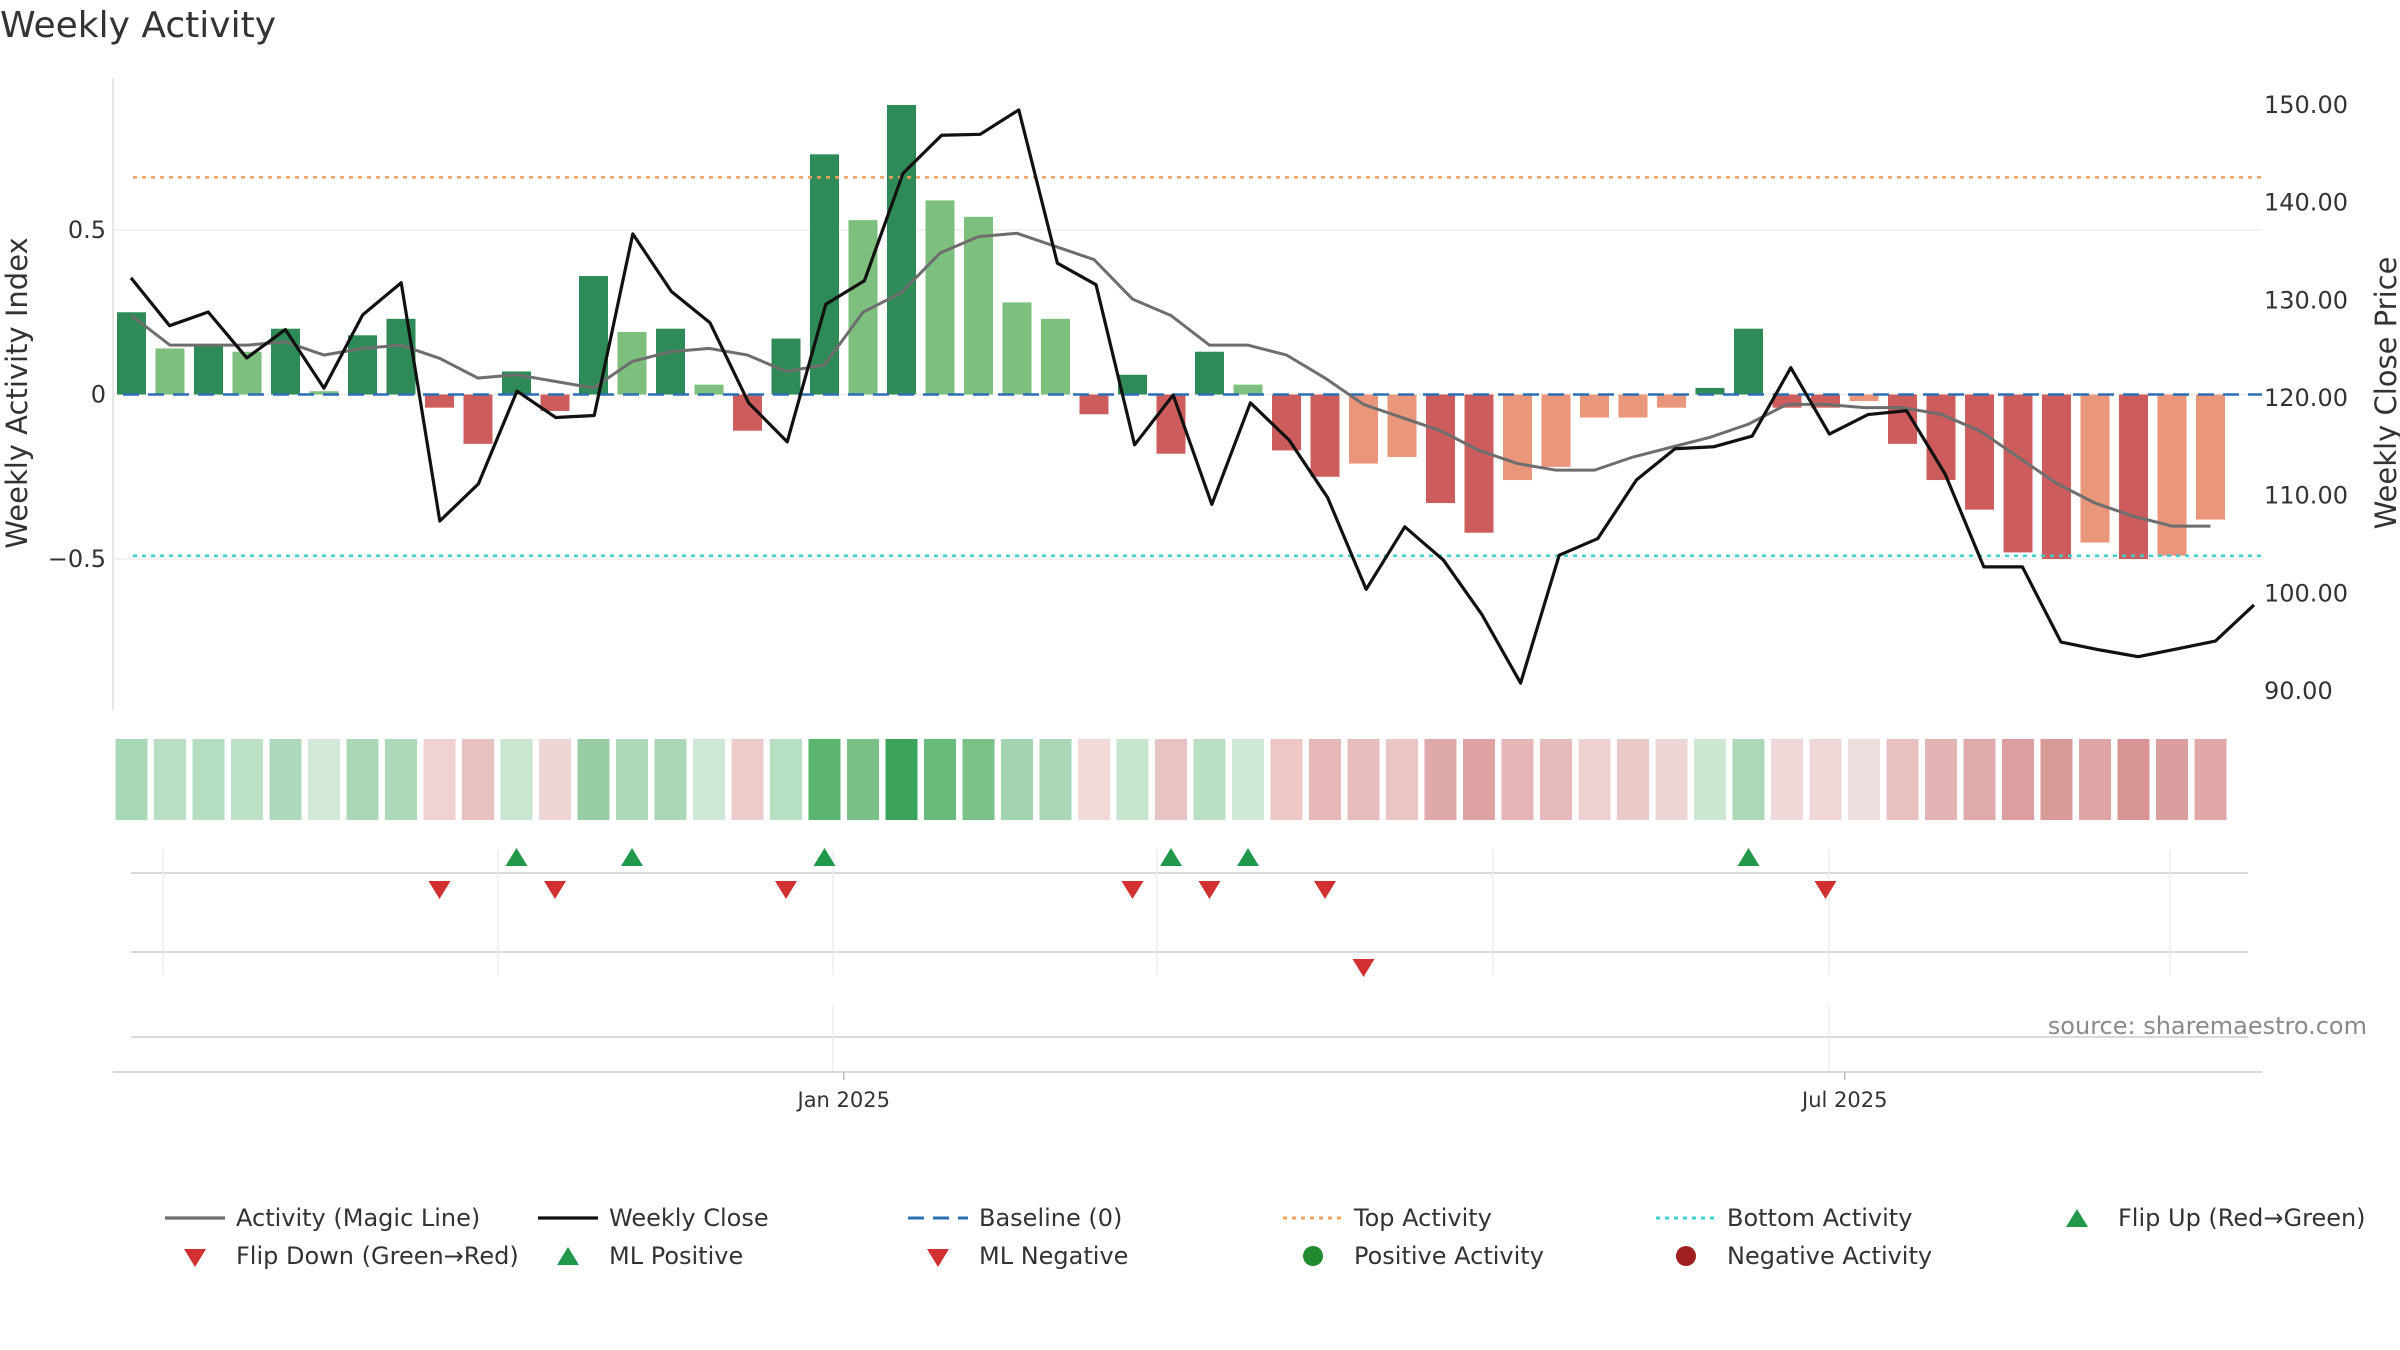  What do you see at coordinates (1132, 912) in the screenshot?
I see `event-markers` at bounding box center [1132, 912].